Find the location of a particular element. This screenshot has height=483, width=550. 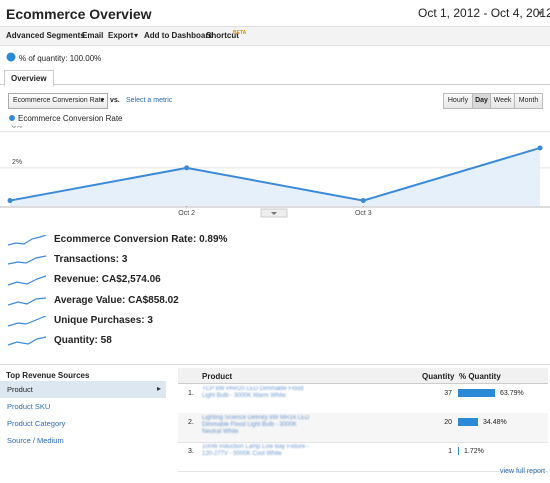

metric-value: 0.89% is located at coordinates (213, 239).